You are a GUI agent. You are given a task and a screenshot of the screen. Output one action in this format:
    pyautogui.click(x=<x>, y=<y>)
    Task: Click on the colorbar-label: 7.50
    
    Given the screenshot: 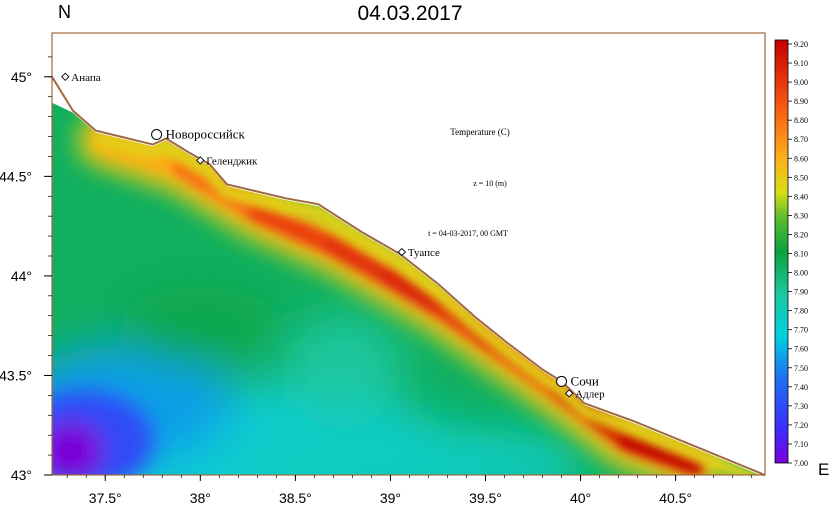 What is the action you would take?
    pyautogui.click(x=801, y=368)
    